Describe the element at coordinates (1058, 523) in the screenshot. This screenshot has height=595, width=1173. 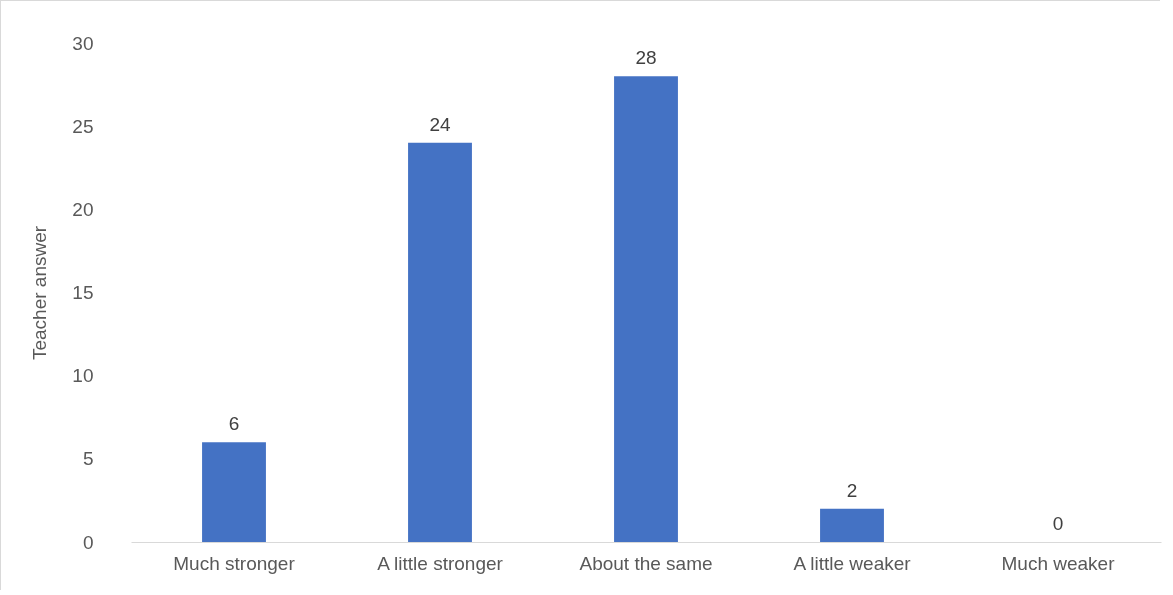
I see `data-label: 0` at that location.